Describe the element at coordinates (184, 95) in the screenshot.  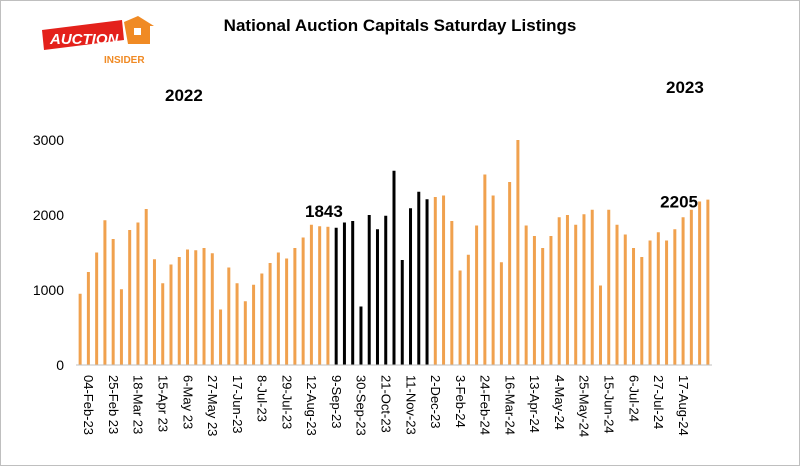
I see `year-label-2022: 2022` at that location.